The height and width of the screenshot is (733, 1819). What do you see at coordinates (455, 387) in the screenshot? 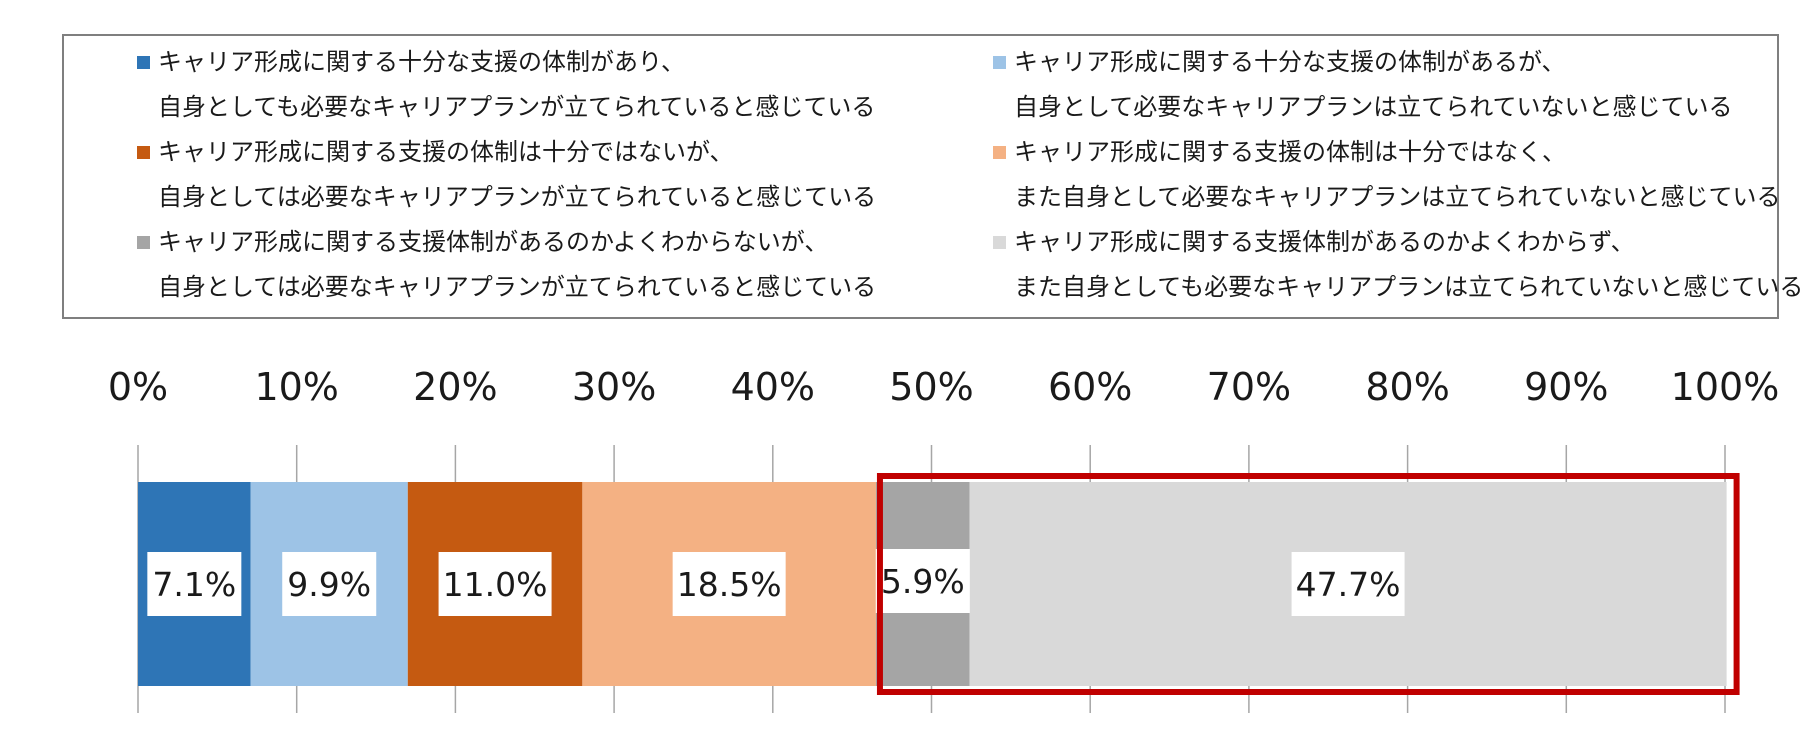
I see `tick-label-2: 20%` at bounding box center [455, 387].